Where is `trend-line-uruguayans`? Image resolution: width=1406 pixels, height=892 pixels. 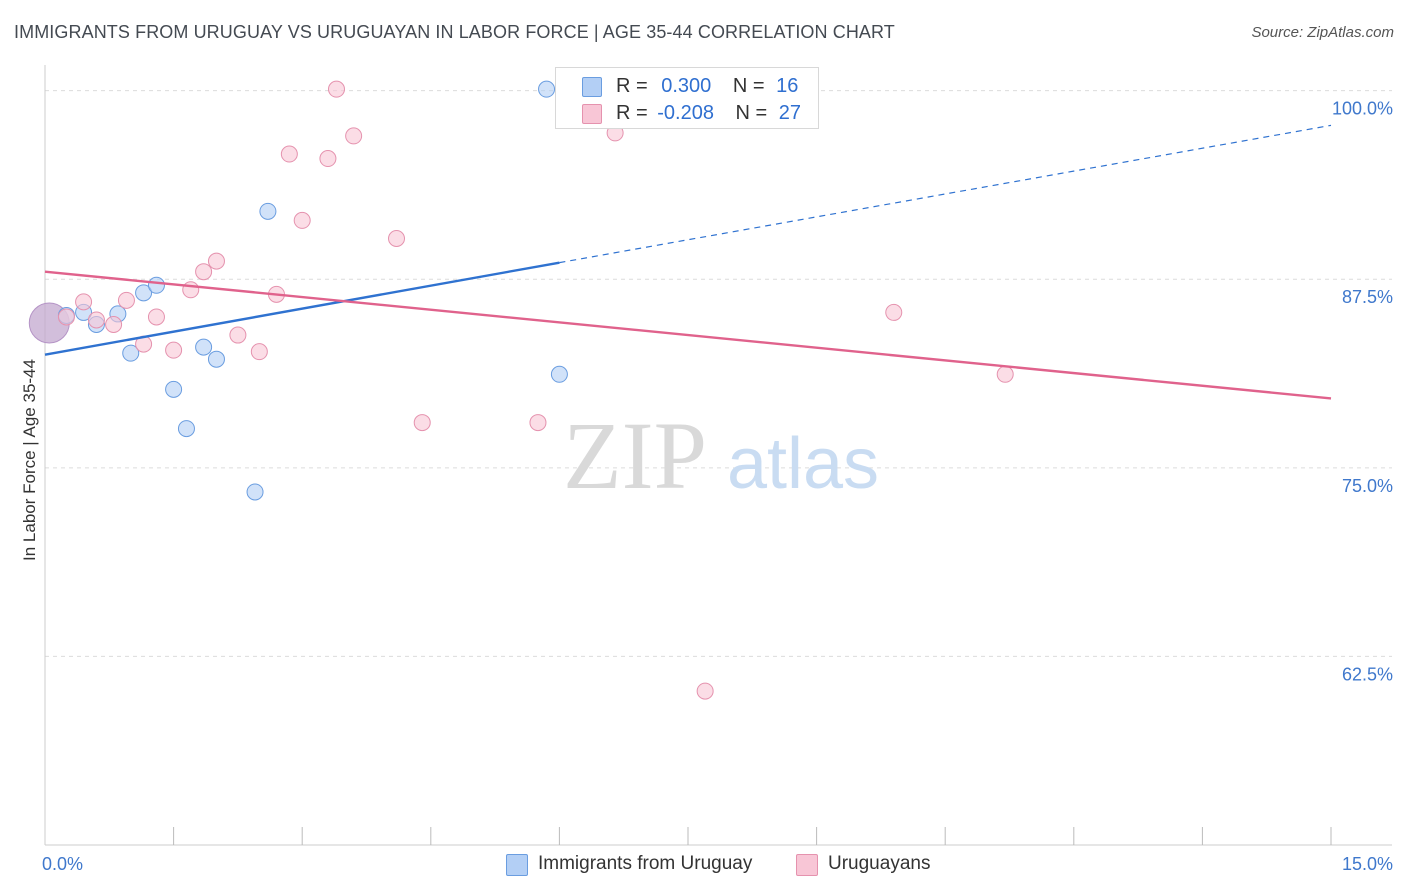
trend-line-uruguayans is located at coordinates (688, 335).